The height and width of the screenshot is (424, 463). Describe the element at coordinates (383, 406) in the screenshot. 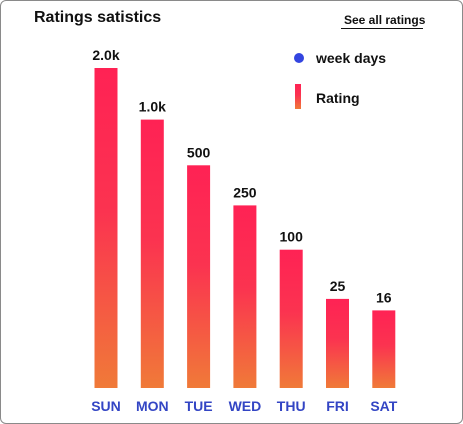

I see `category-label-sat: SAT` at that location.